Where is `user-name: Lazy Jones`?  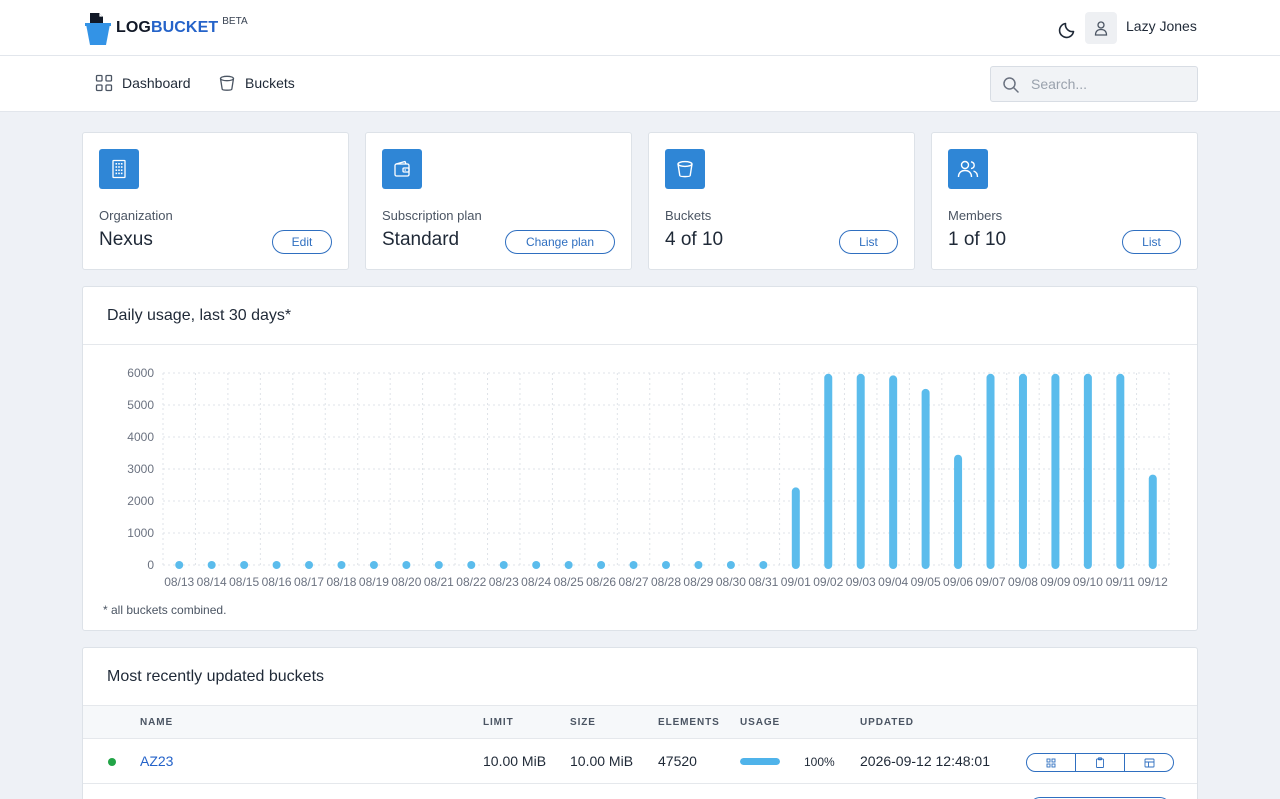
user-name: Lazy Jones is located at coordinates (1161, 26).